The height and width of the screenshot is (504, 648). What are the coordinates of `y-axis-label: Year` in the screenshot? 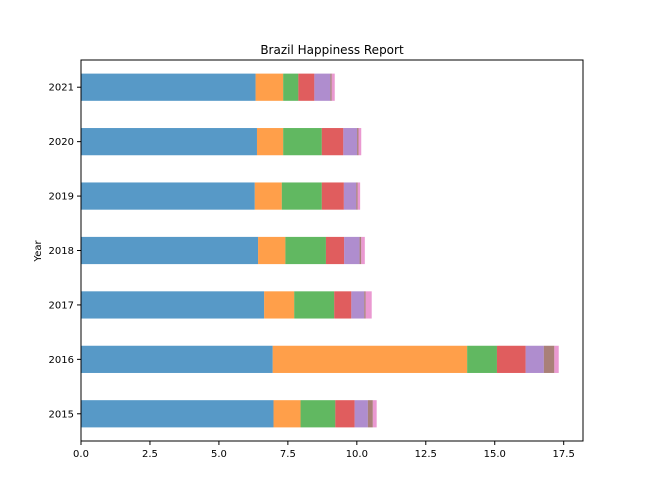 It's located at (38, 251).